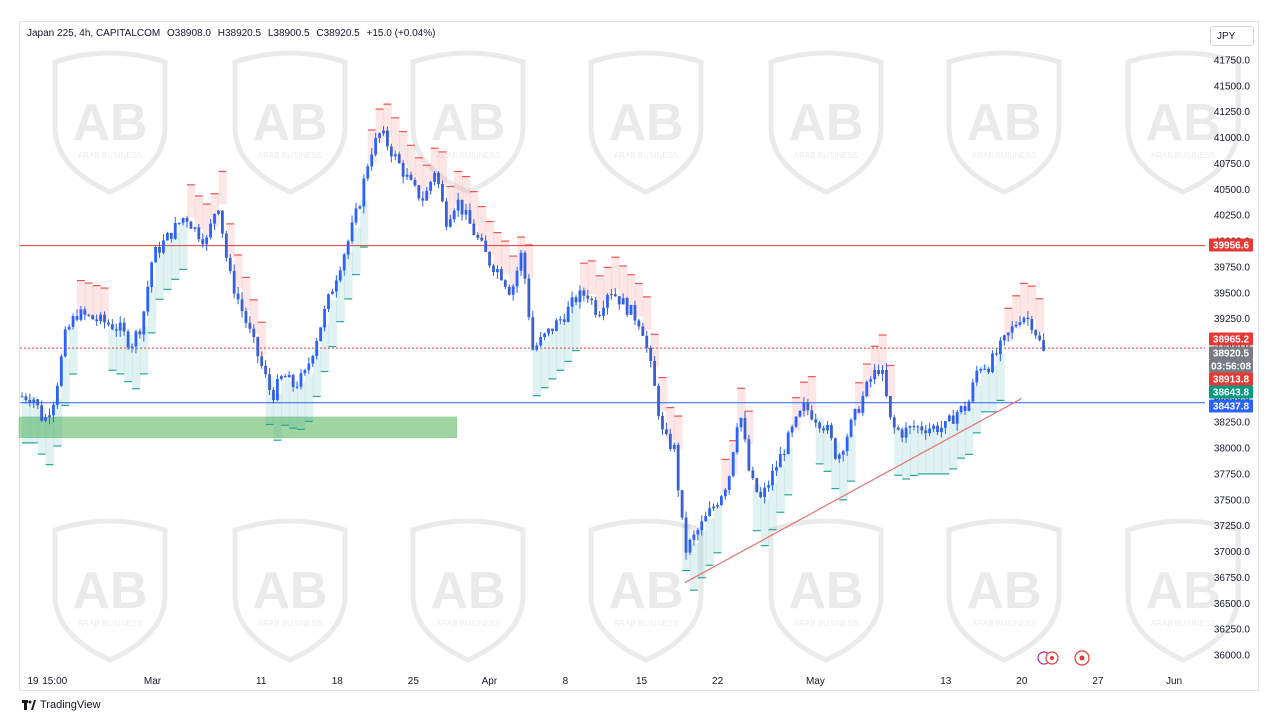 The width and height of the screenshot is (1280, 720). Describe the element at coordinates (1232, 578) in the screenshot. I see `y-tick-label: 36750.0` at that location.